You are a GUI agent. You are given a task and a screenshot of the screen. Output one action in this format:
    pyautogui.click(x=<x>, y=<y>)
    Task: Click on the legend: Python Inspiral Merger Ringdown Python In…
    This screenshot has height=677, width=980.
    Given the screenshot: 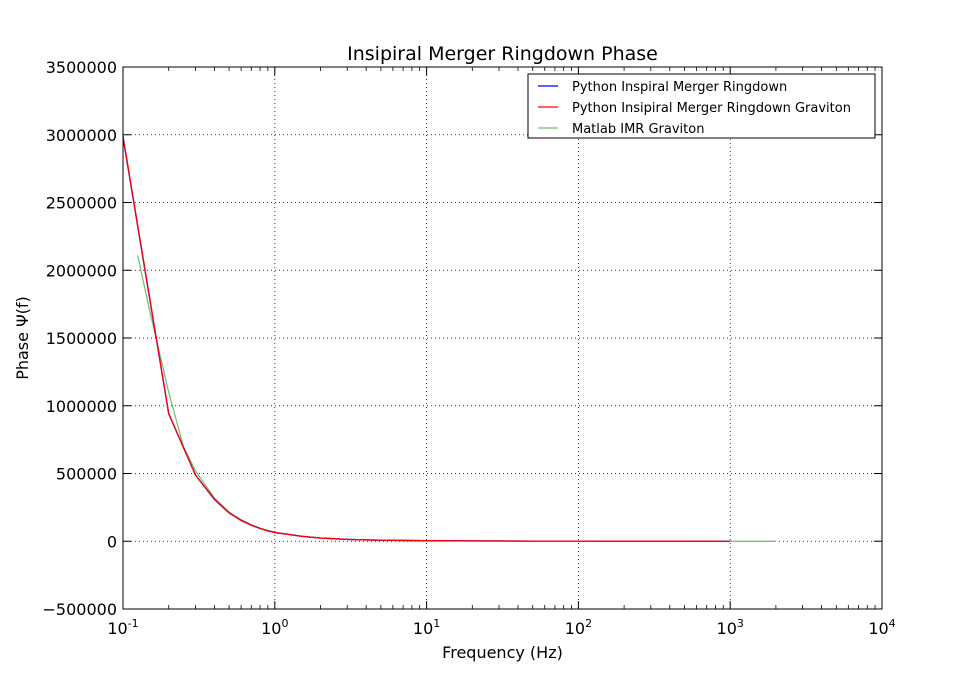 What is the action you would take?
    pyautogui.click(x=701, y=106)
    